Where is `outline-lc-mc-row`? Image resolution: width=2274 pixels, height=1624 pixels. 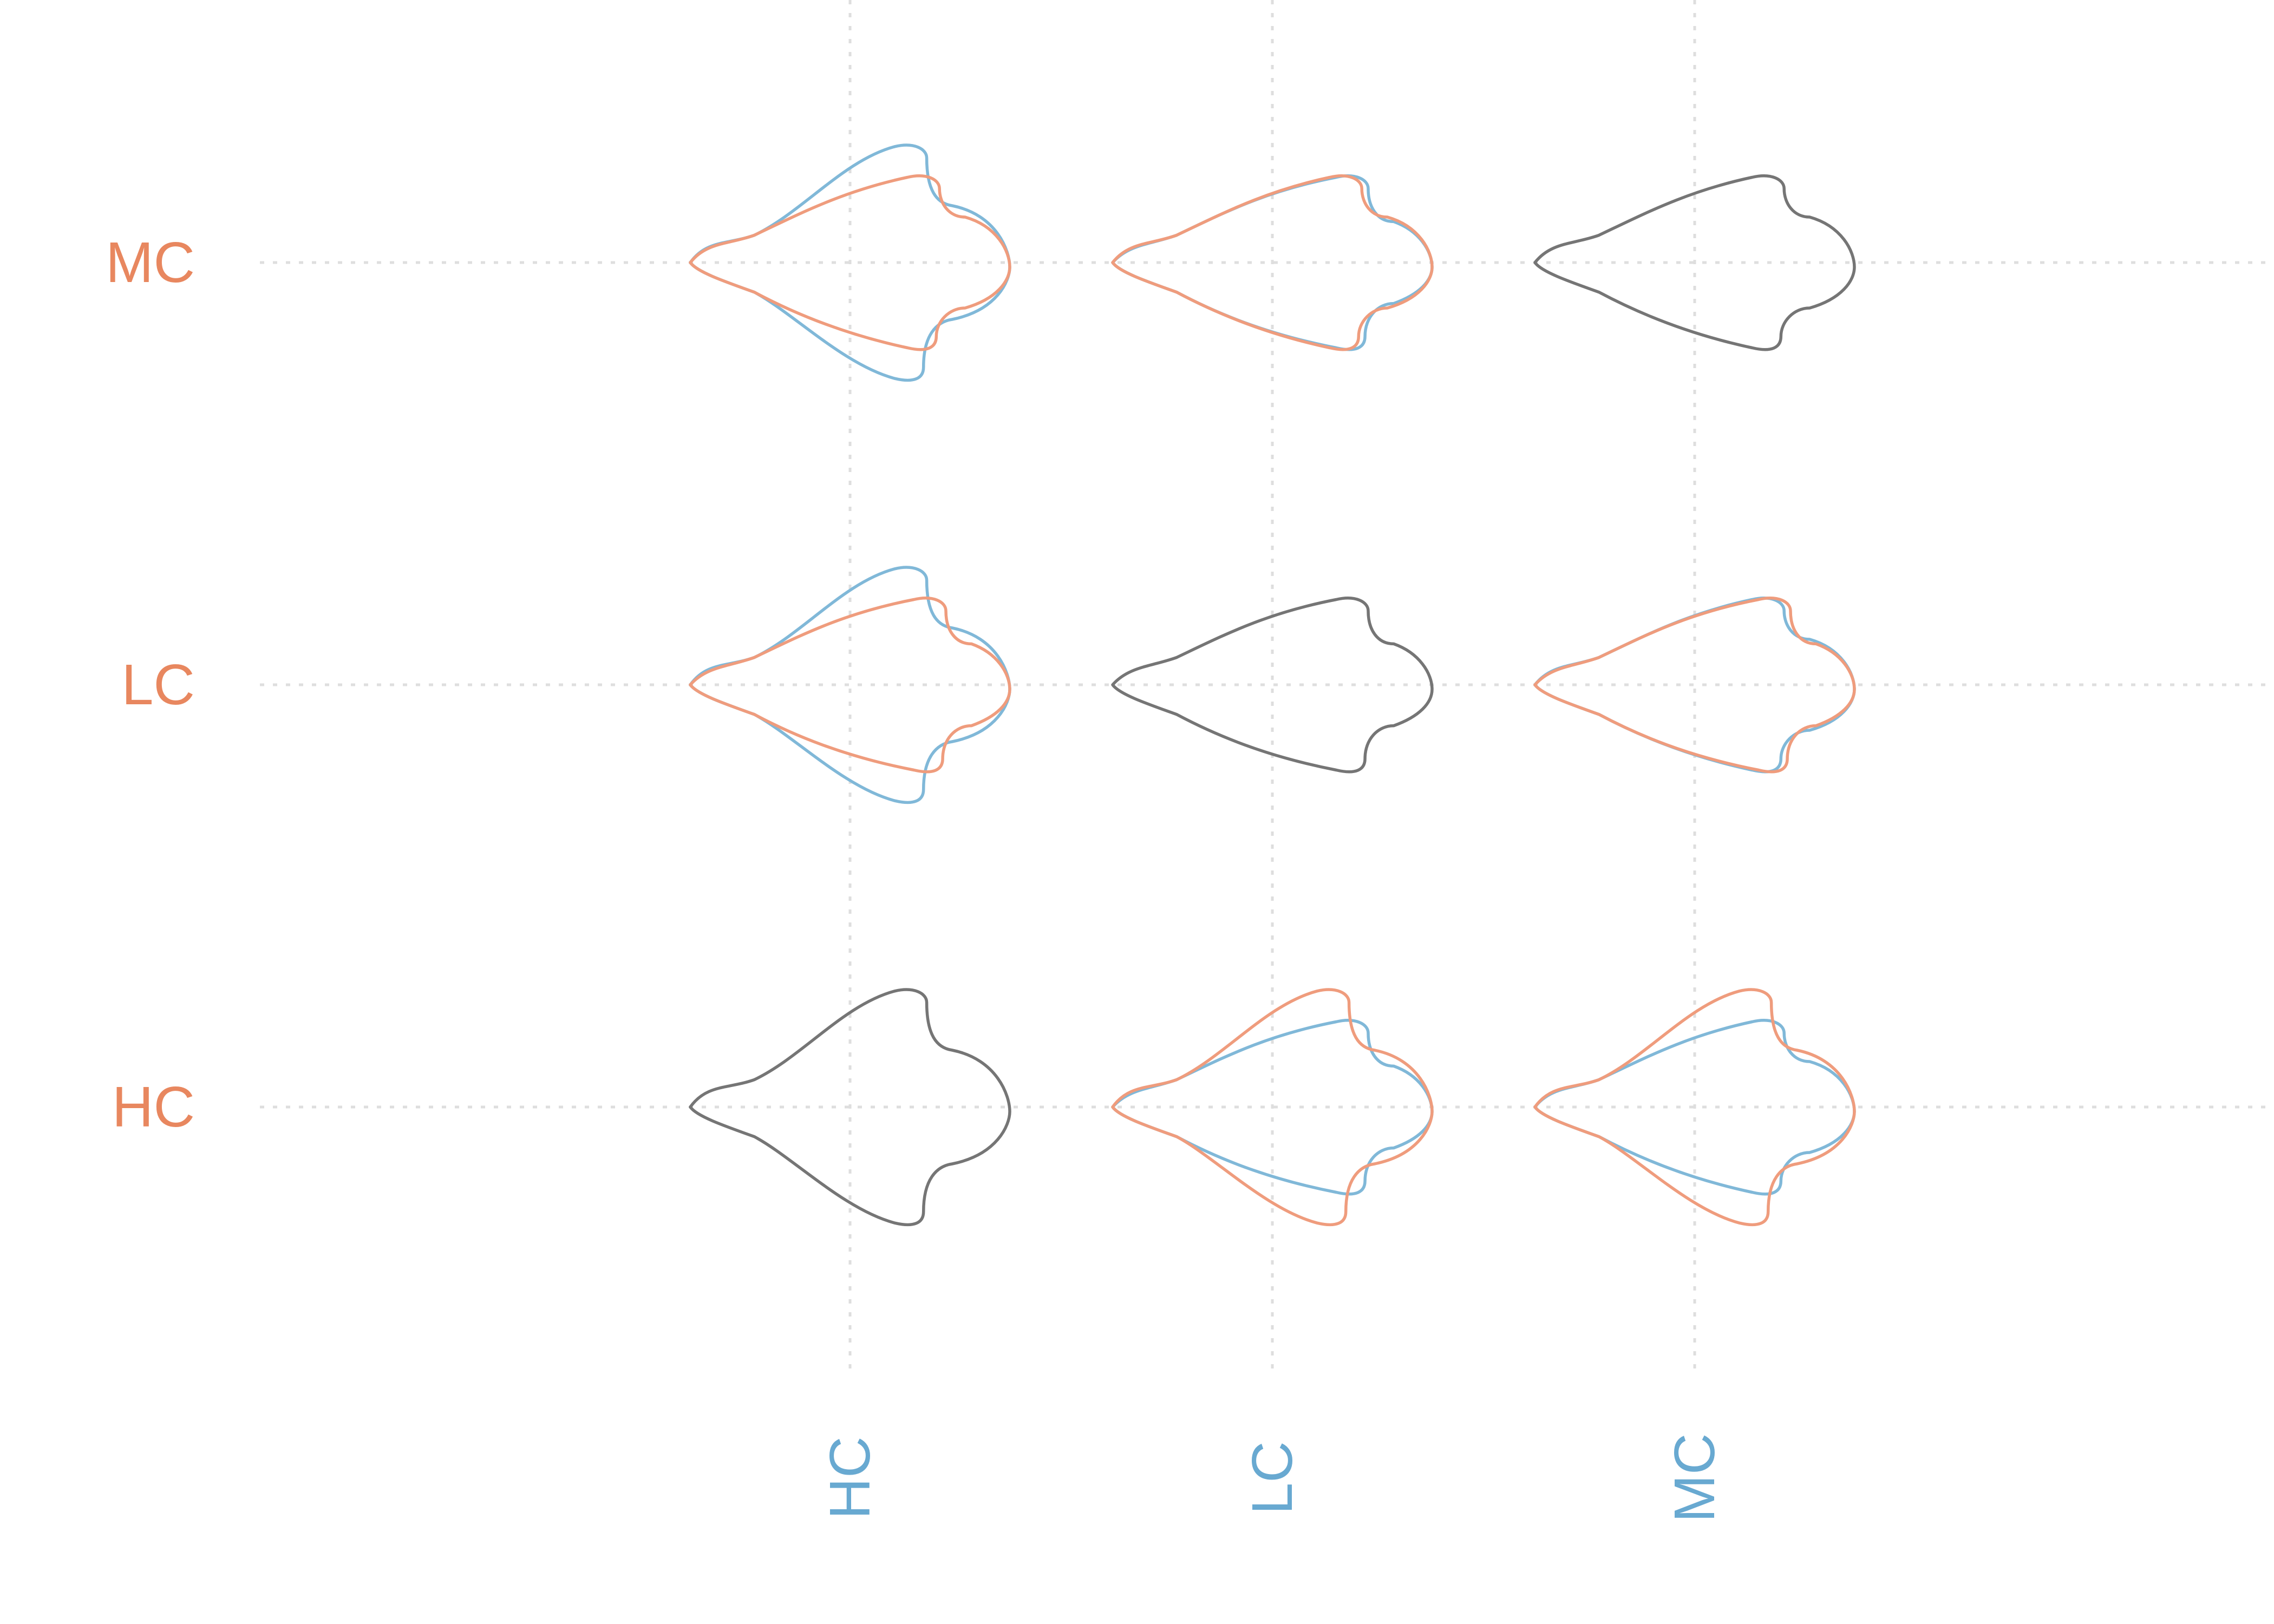 outline-lc-mc-row is located at coordinates (1695, 685).